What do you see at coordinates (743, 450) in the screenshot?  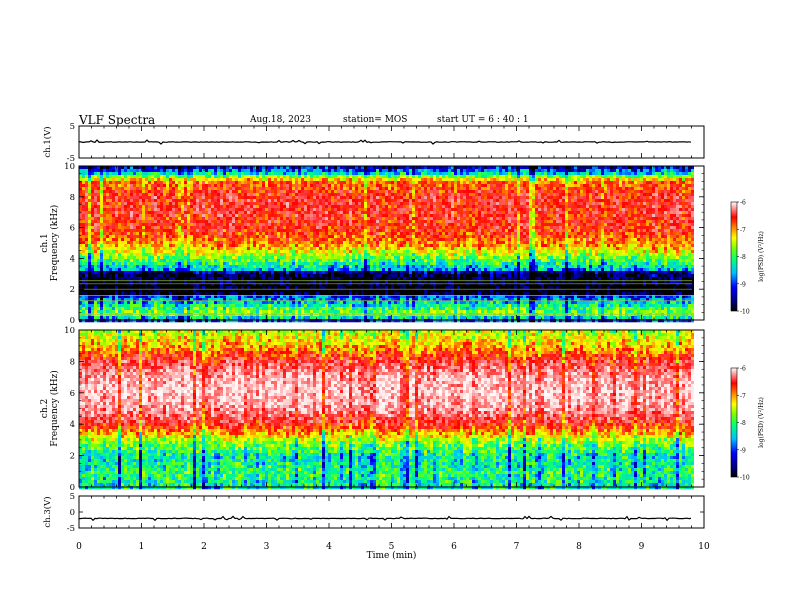 I see `ch2-spectrogram-colorbar-tick-label: -9` at bounding box center [743, 450].